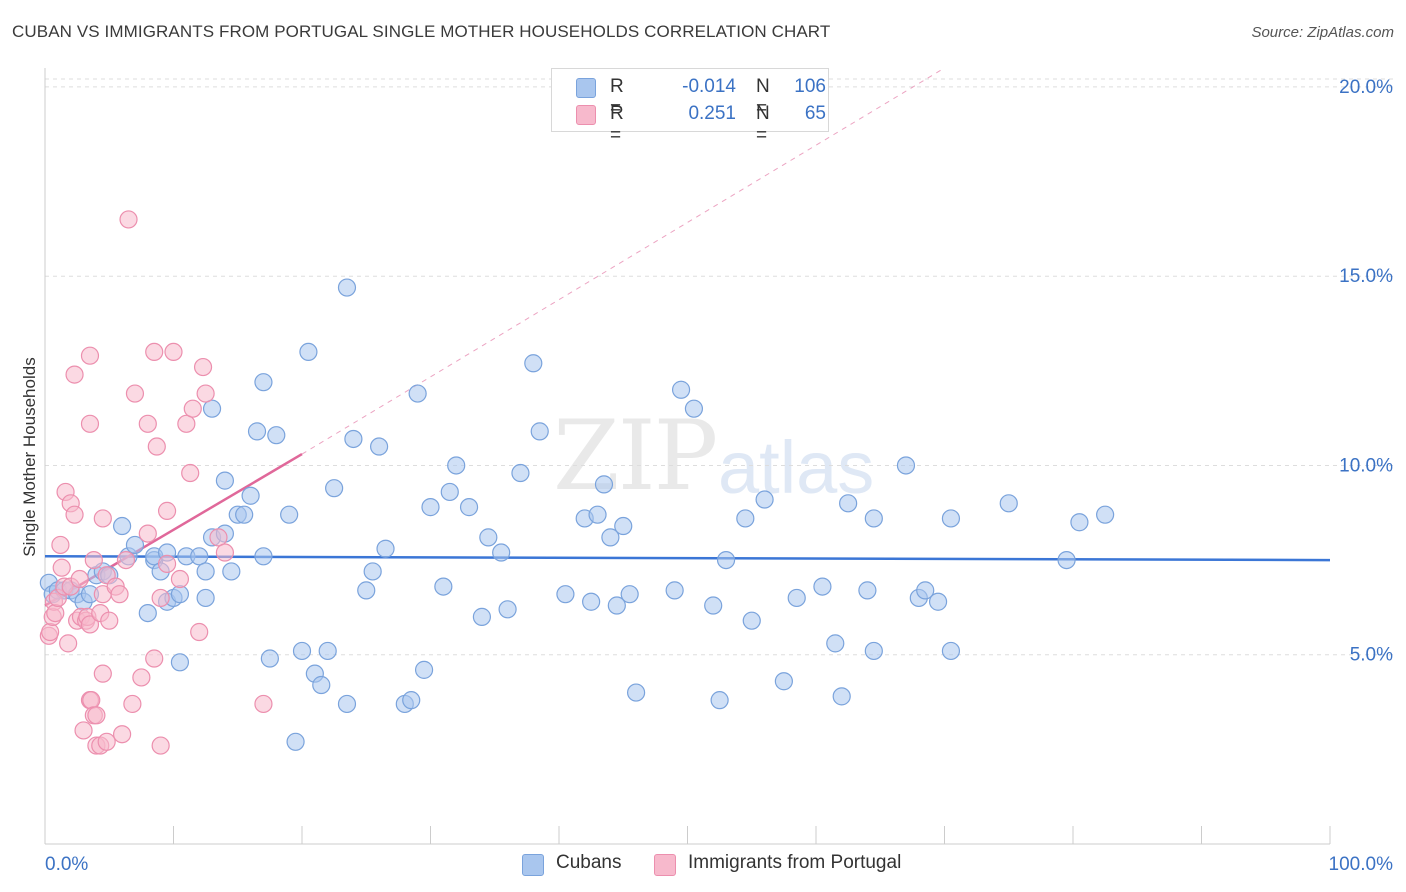  Describe the element at coordinates (66, 864) in the screenshot. I see `x-tick-label-min: 0.0%` at that location.